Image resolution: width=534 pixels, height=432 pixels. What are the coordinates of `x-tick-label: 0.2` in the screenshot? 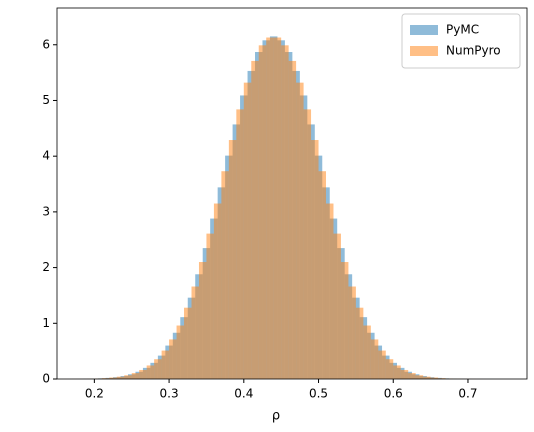 It's located at (94, 394).